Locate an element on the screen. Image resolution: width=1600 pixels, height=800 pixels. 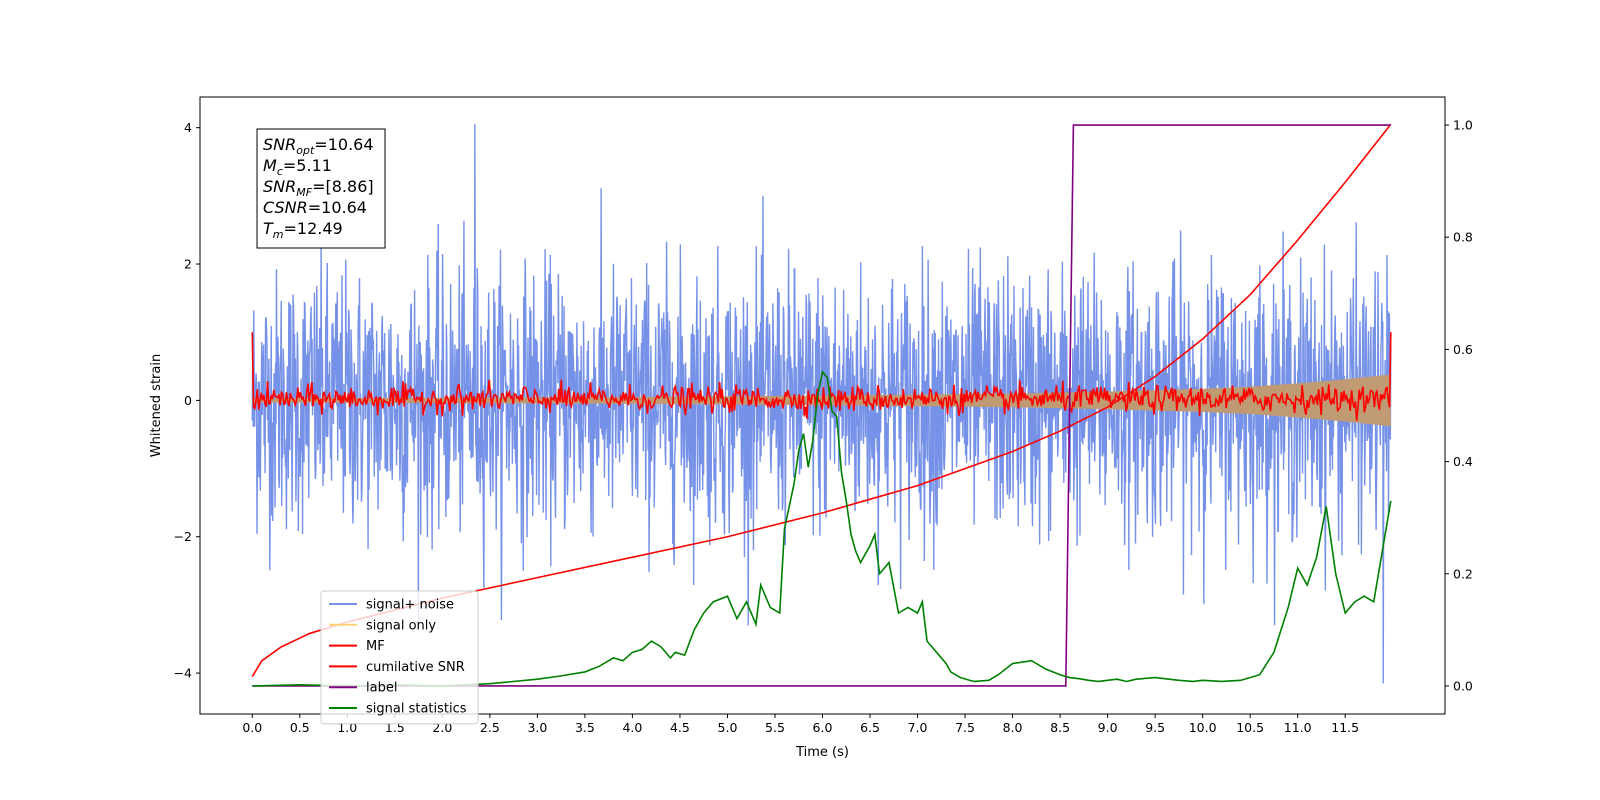
y-right-tick-label: 0.6 is located at coordinates (1463, 349).